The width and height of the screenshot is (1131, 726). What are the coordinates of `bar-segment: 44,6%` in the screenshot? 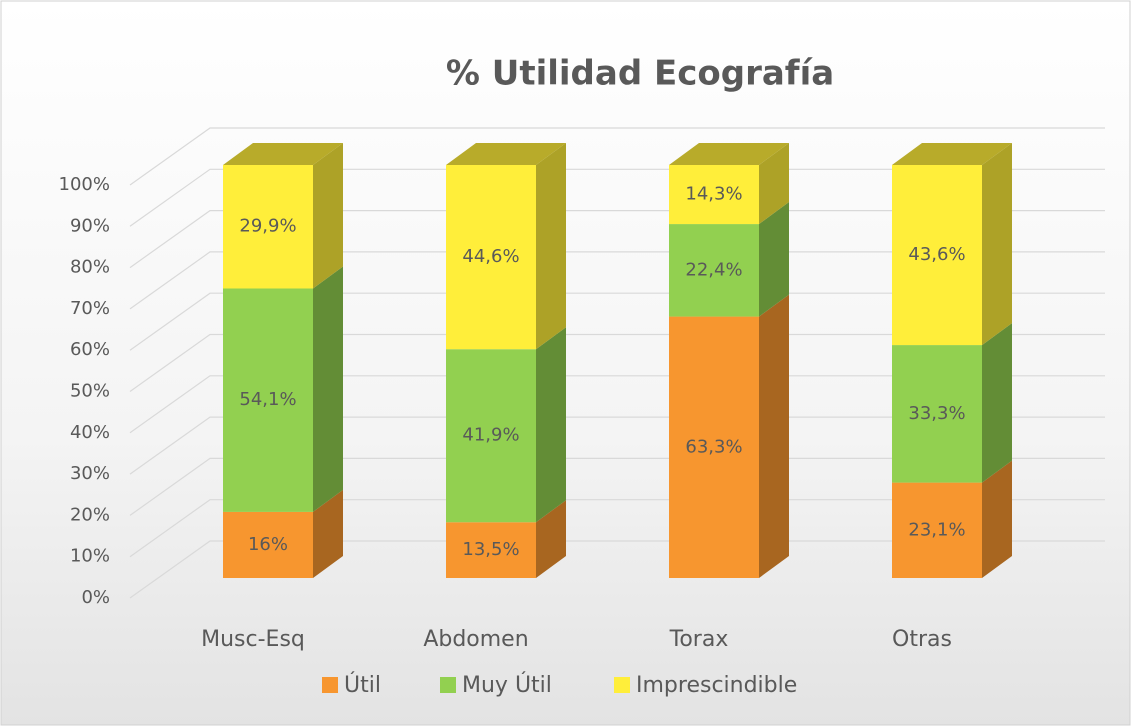 It's located at (506, 246).